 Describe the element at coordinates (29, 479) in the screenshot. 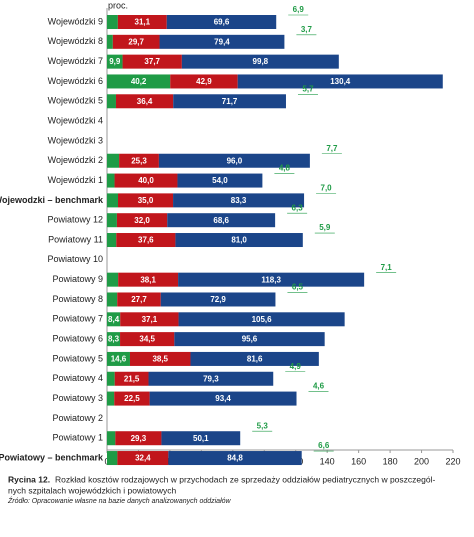

I see `caption-label: Rycina 12.` at that location.